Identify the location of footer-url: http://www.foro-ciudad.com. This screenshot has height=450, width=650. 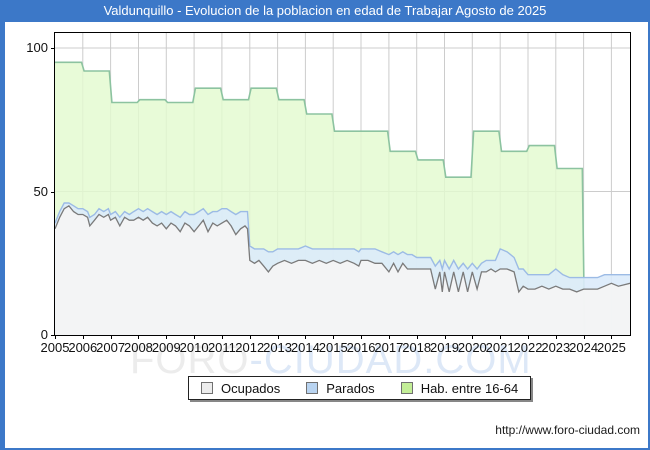
(567, 430).